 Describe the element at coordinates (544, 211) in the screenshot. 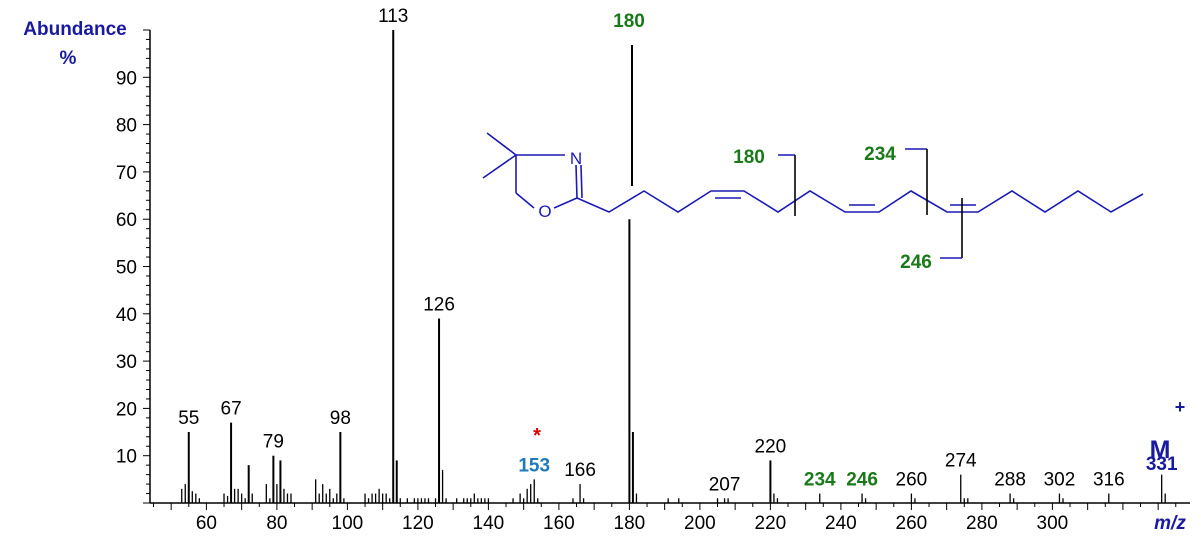

I see `ring-atom-o: O` at that location.